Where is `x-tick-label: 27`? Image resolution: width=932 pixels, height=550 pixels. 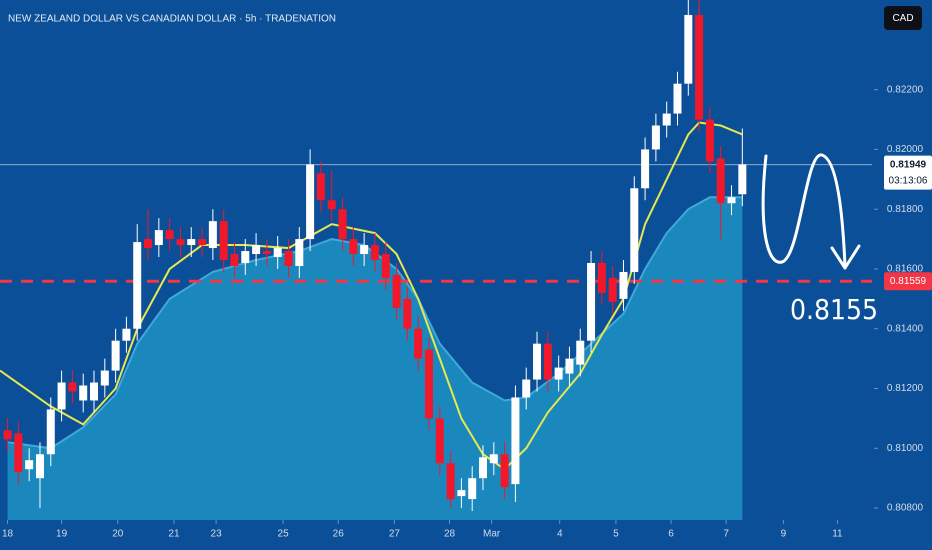
x-tick-label: 27 is located at coordinates (395, 534).